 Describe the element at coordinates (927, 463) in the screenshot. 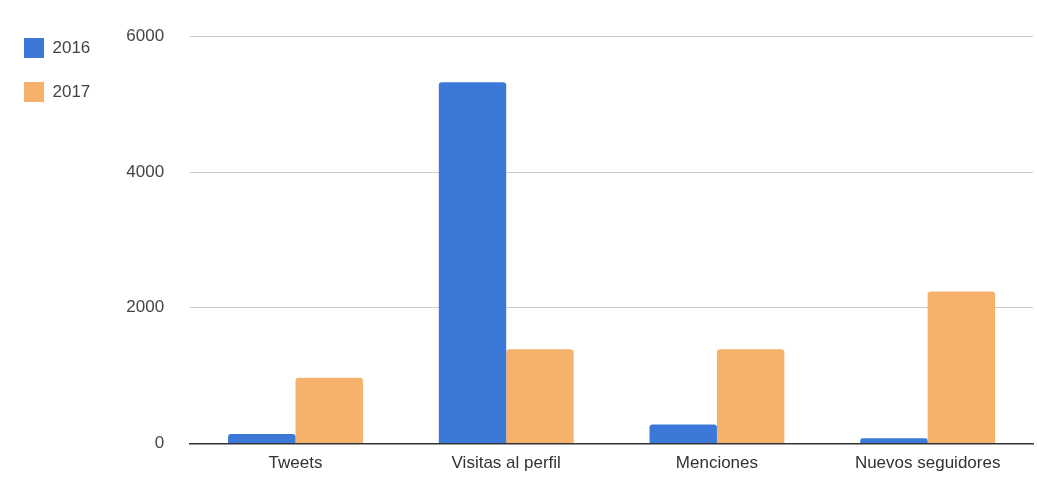

I see `x-tick-label: Nuevos seguidores` at that location.